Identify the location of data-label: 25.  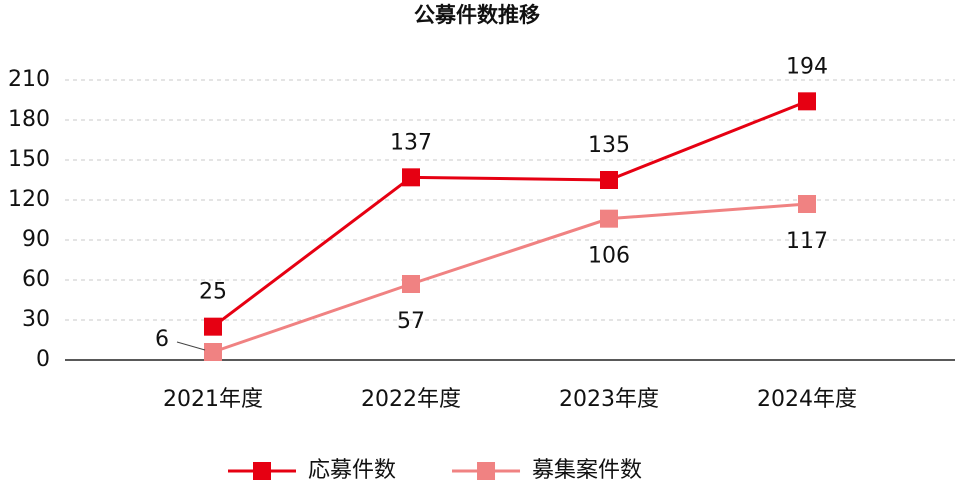
(213, 292).